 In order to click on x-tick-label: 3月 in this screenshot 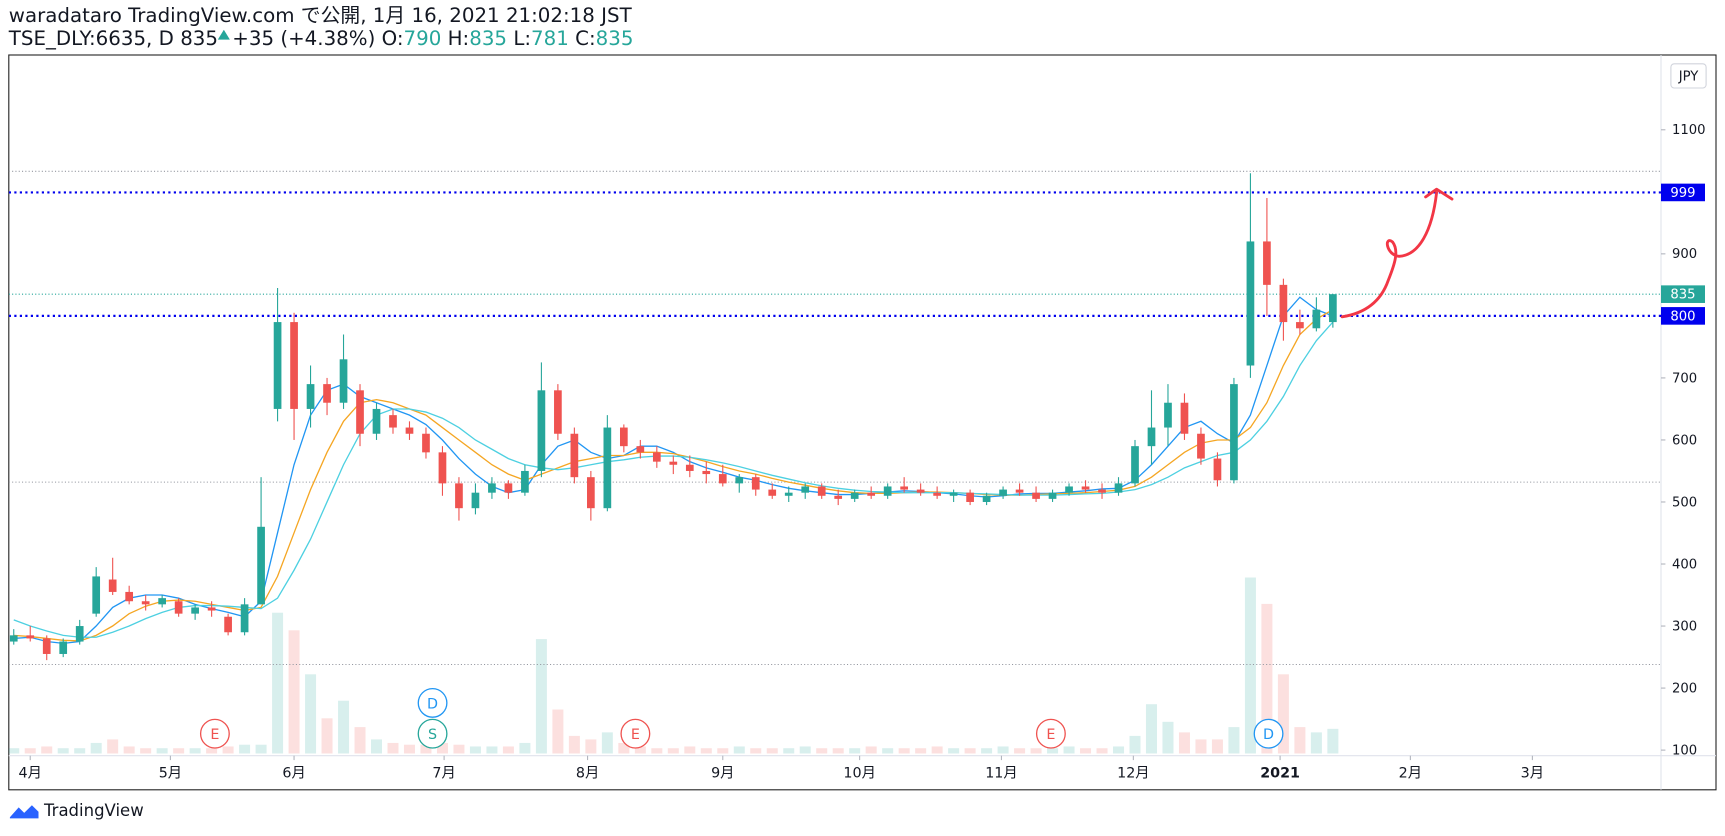, I will do `click(1532, 774)`.